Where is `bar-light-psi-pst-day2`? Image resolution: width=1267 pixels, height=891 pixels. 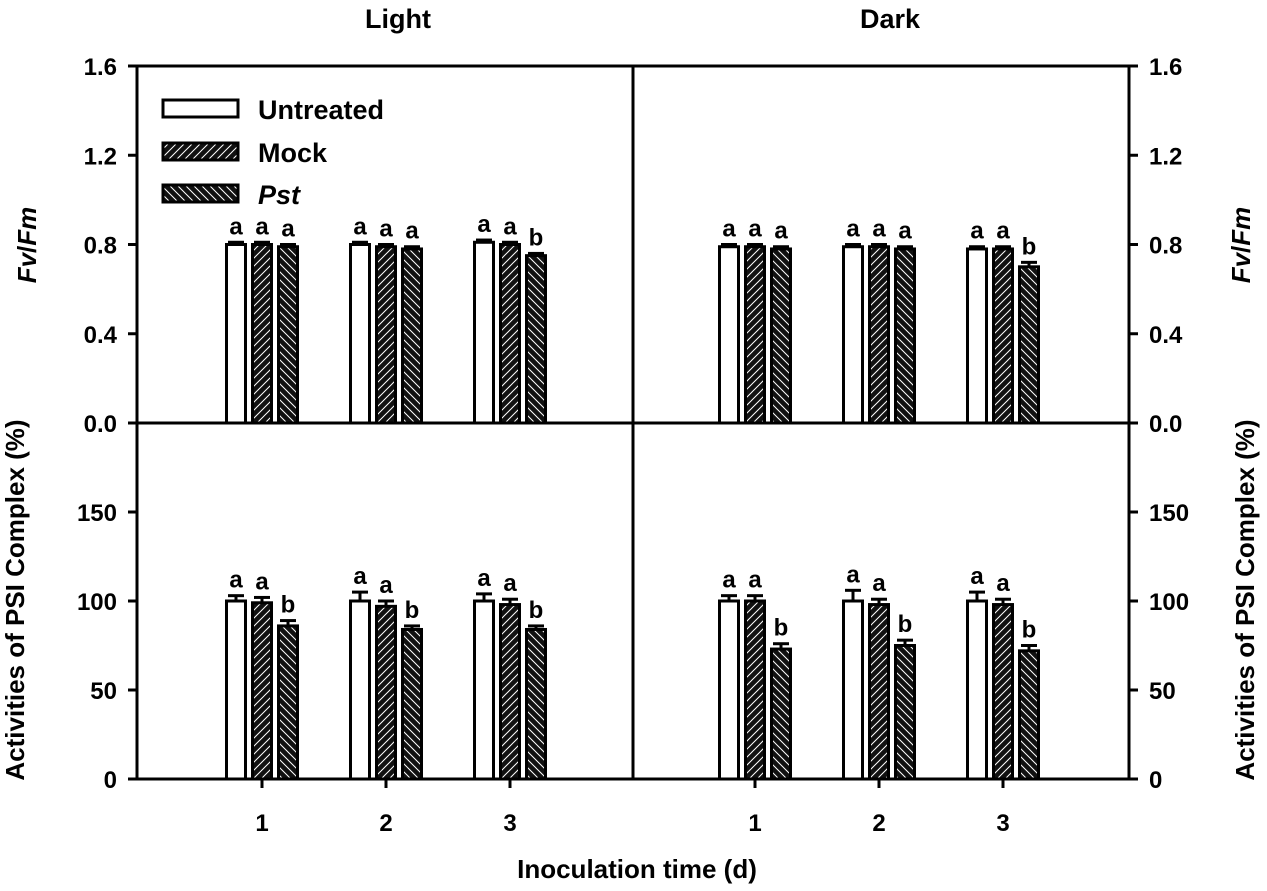
bar-light-psi-pst-day2 is located at coordinates (412, 704).